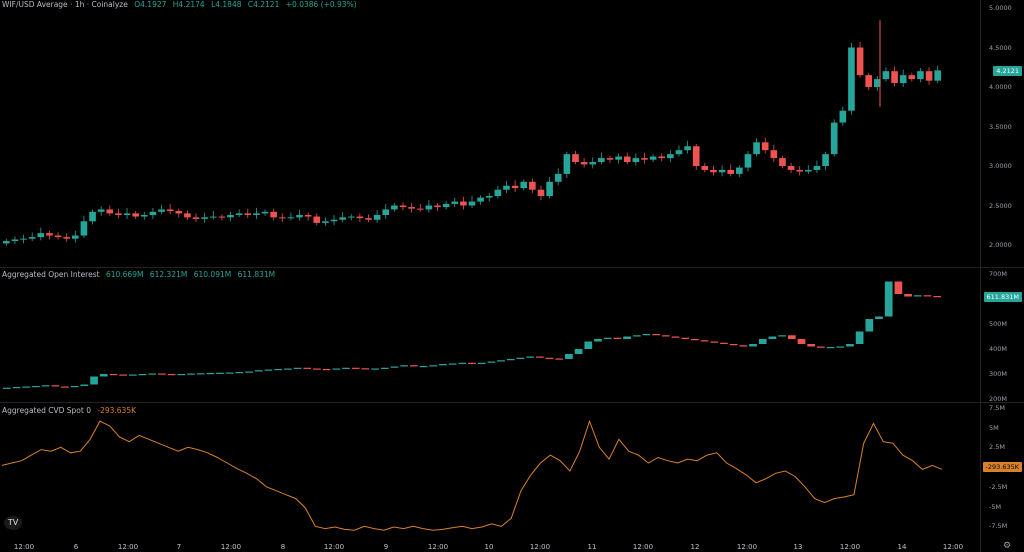 The image size is (1024, 552). What do you see at coordinates (998, 374) in the screenshot?
I see `oi-tick: 300M` at bounding box center [998, 374].